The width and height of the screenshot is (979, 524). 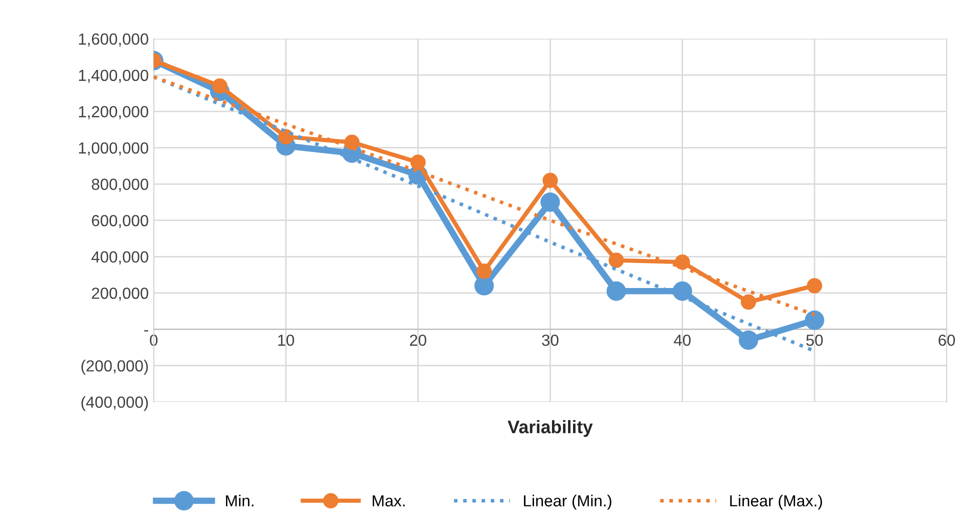 What do you see at coordinates (240, 500) in the screenshot?
I see `legend-label: Min.` at bounding box center [240, 500].